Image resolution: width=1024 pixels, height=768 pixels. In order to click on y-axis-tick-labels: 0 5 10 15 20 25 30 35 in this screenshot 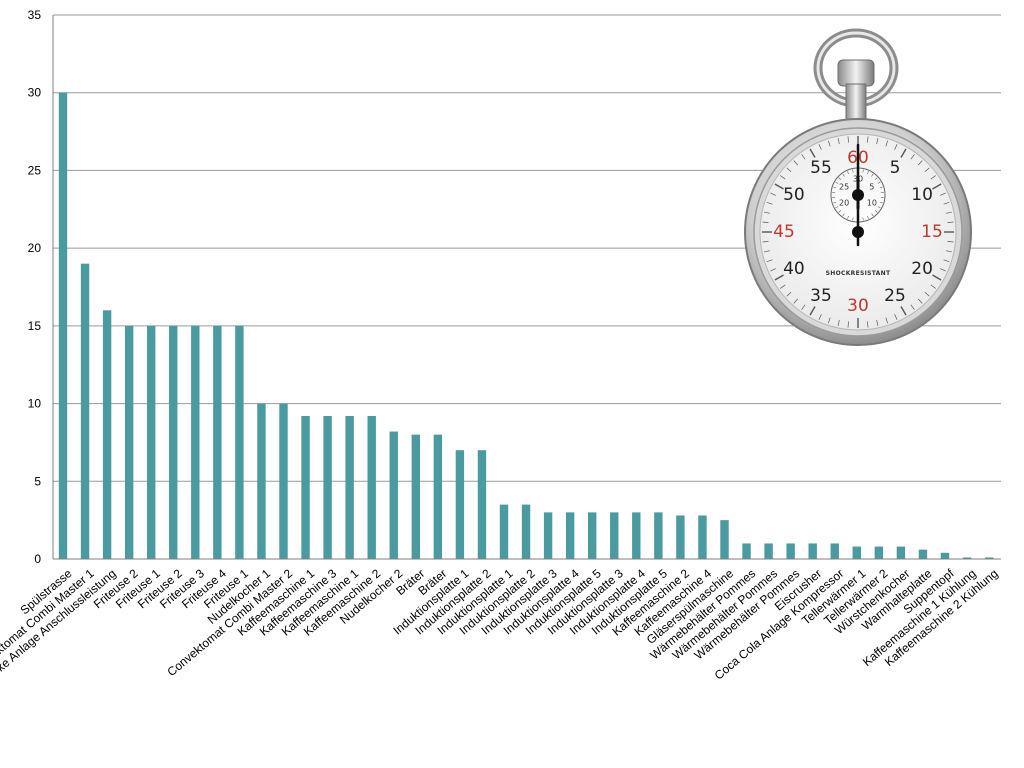, I will do `click(35, 287)`.